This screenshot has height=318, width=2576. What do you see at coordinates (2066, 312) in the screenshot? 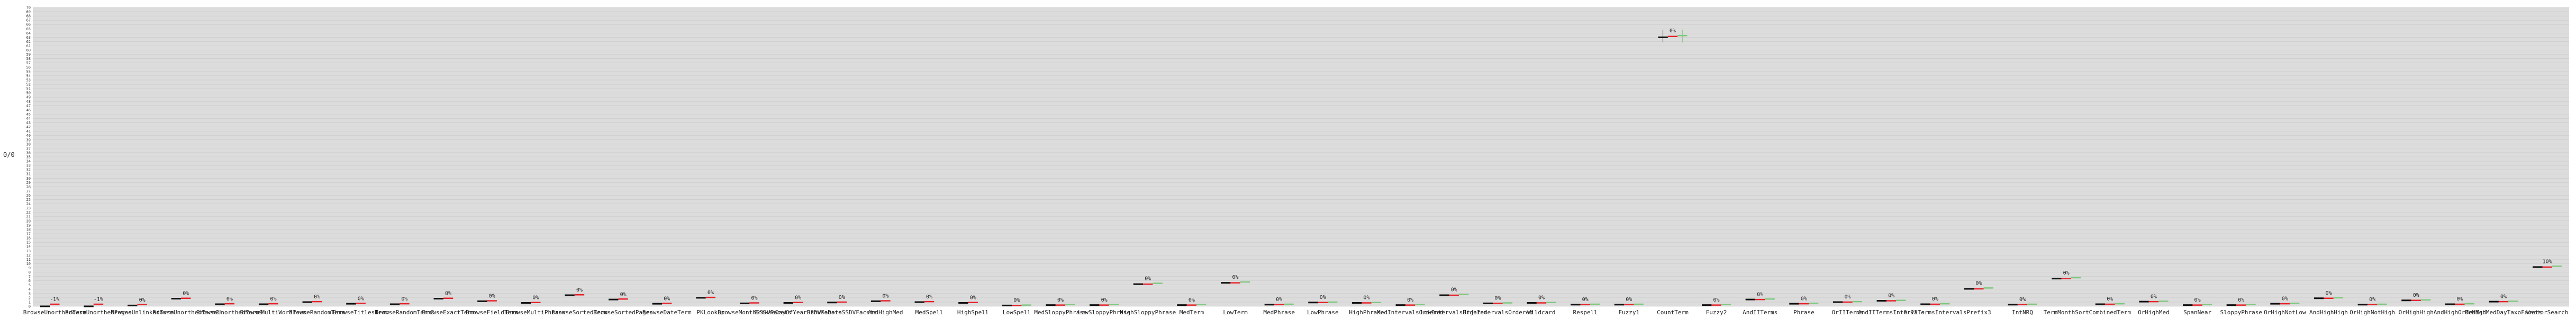
I see `x-tick-label: TermMonthSort` at bounding box center [2066, 312].